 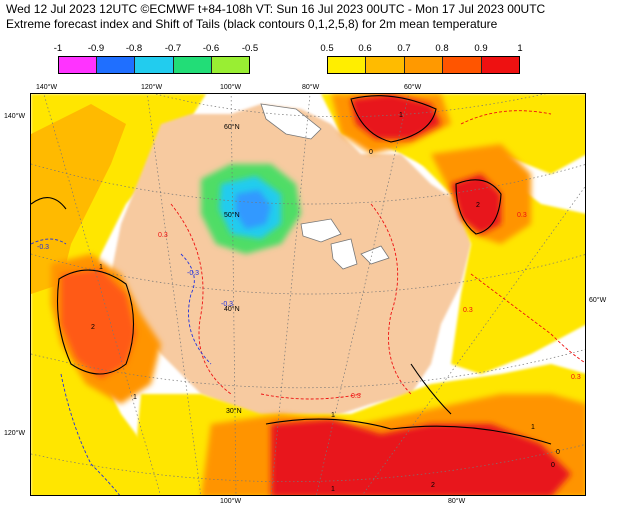 What do you see at coordinates (413, 87) in the screenshot?
I see `lon-label-top: 60°W` at bounding box center [413, 87].